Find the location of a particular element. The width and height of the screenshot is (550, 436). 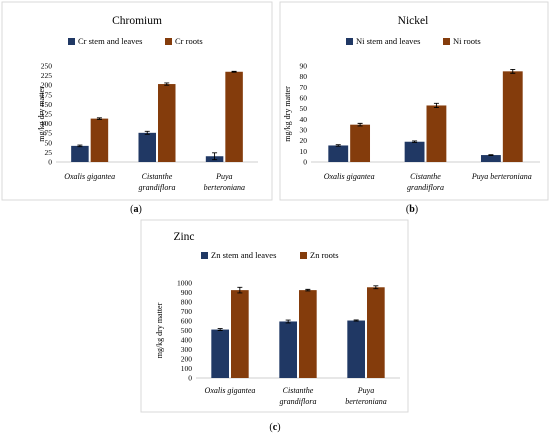

y-tick-label: 500 is located at coordinates (187, 330).